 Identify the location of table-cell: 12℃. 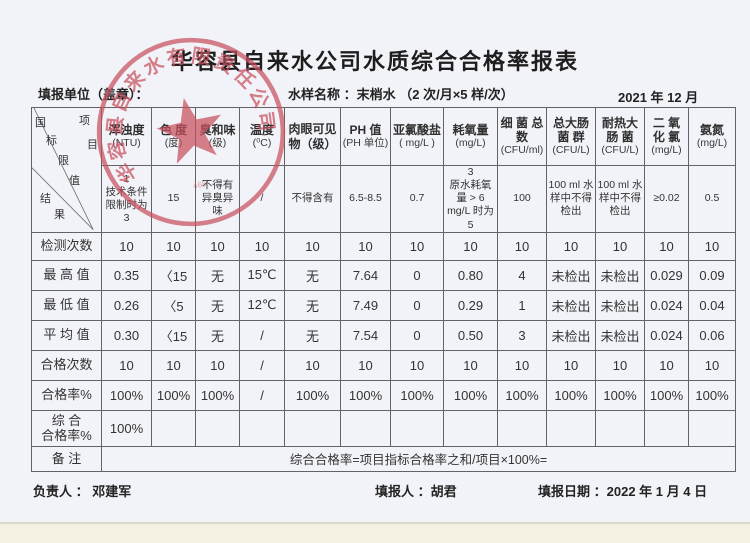
(262, 305).